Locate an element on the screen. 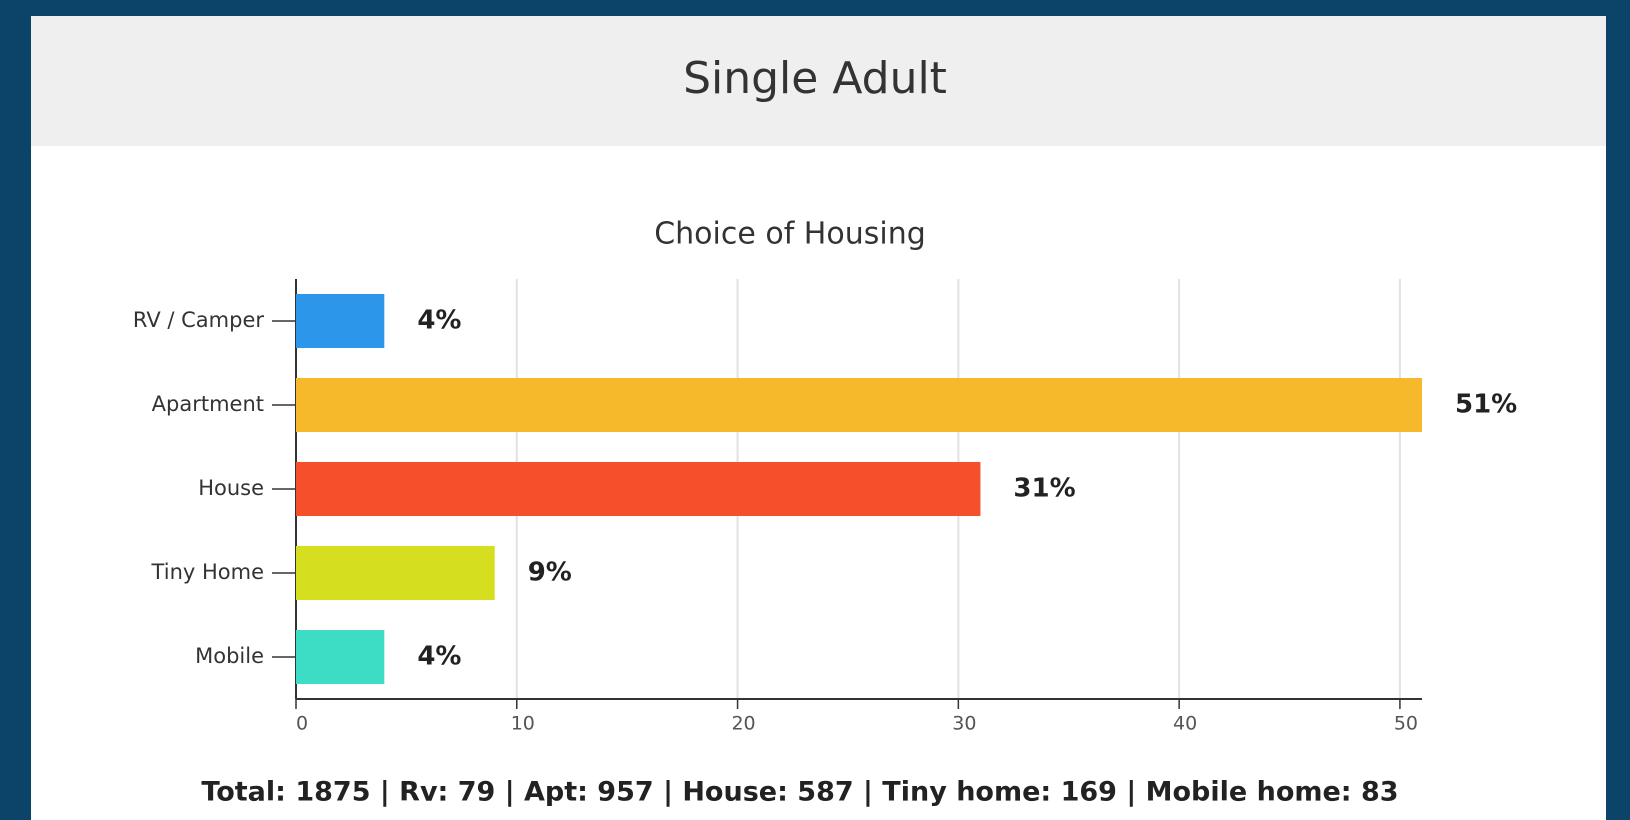 This screenshot has width=1630, height=820. value-label: 51% is located at coordinates (1486, 405).